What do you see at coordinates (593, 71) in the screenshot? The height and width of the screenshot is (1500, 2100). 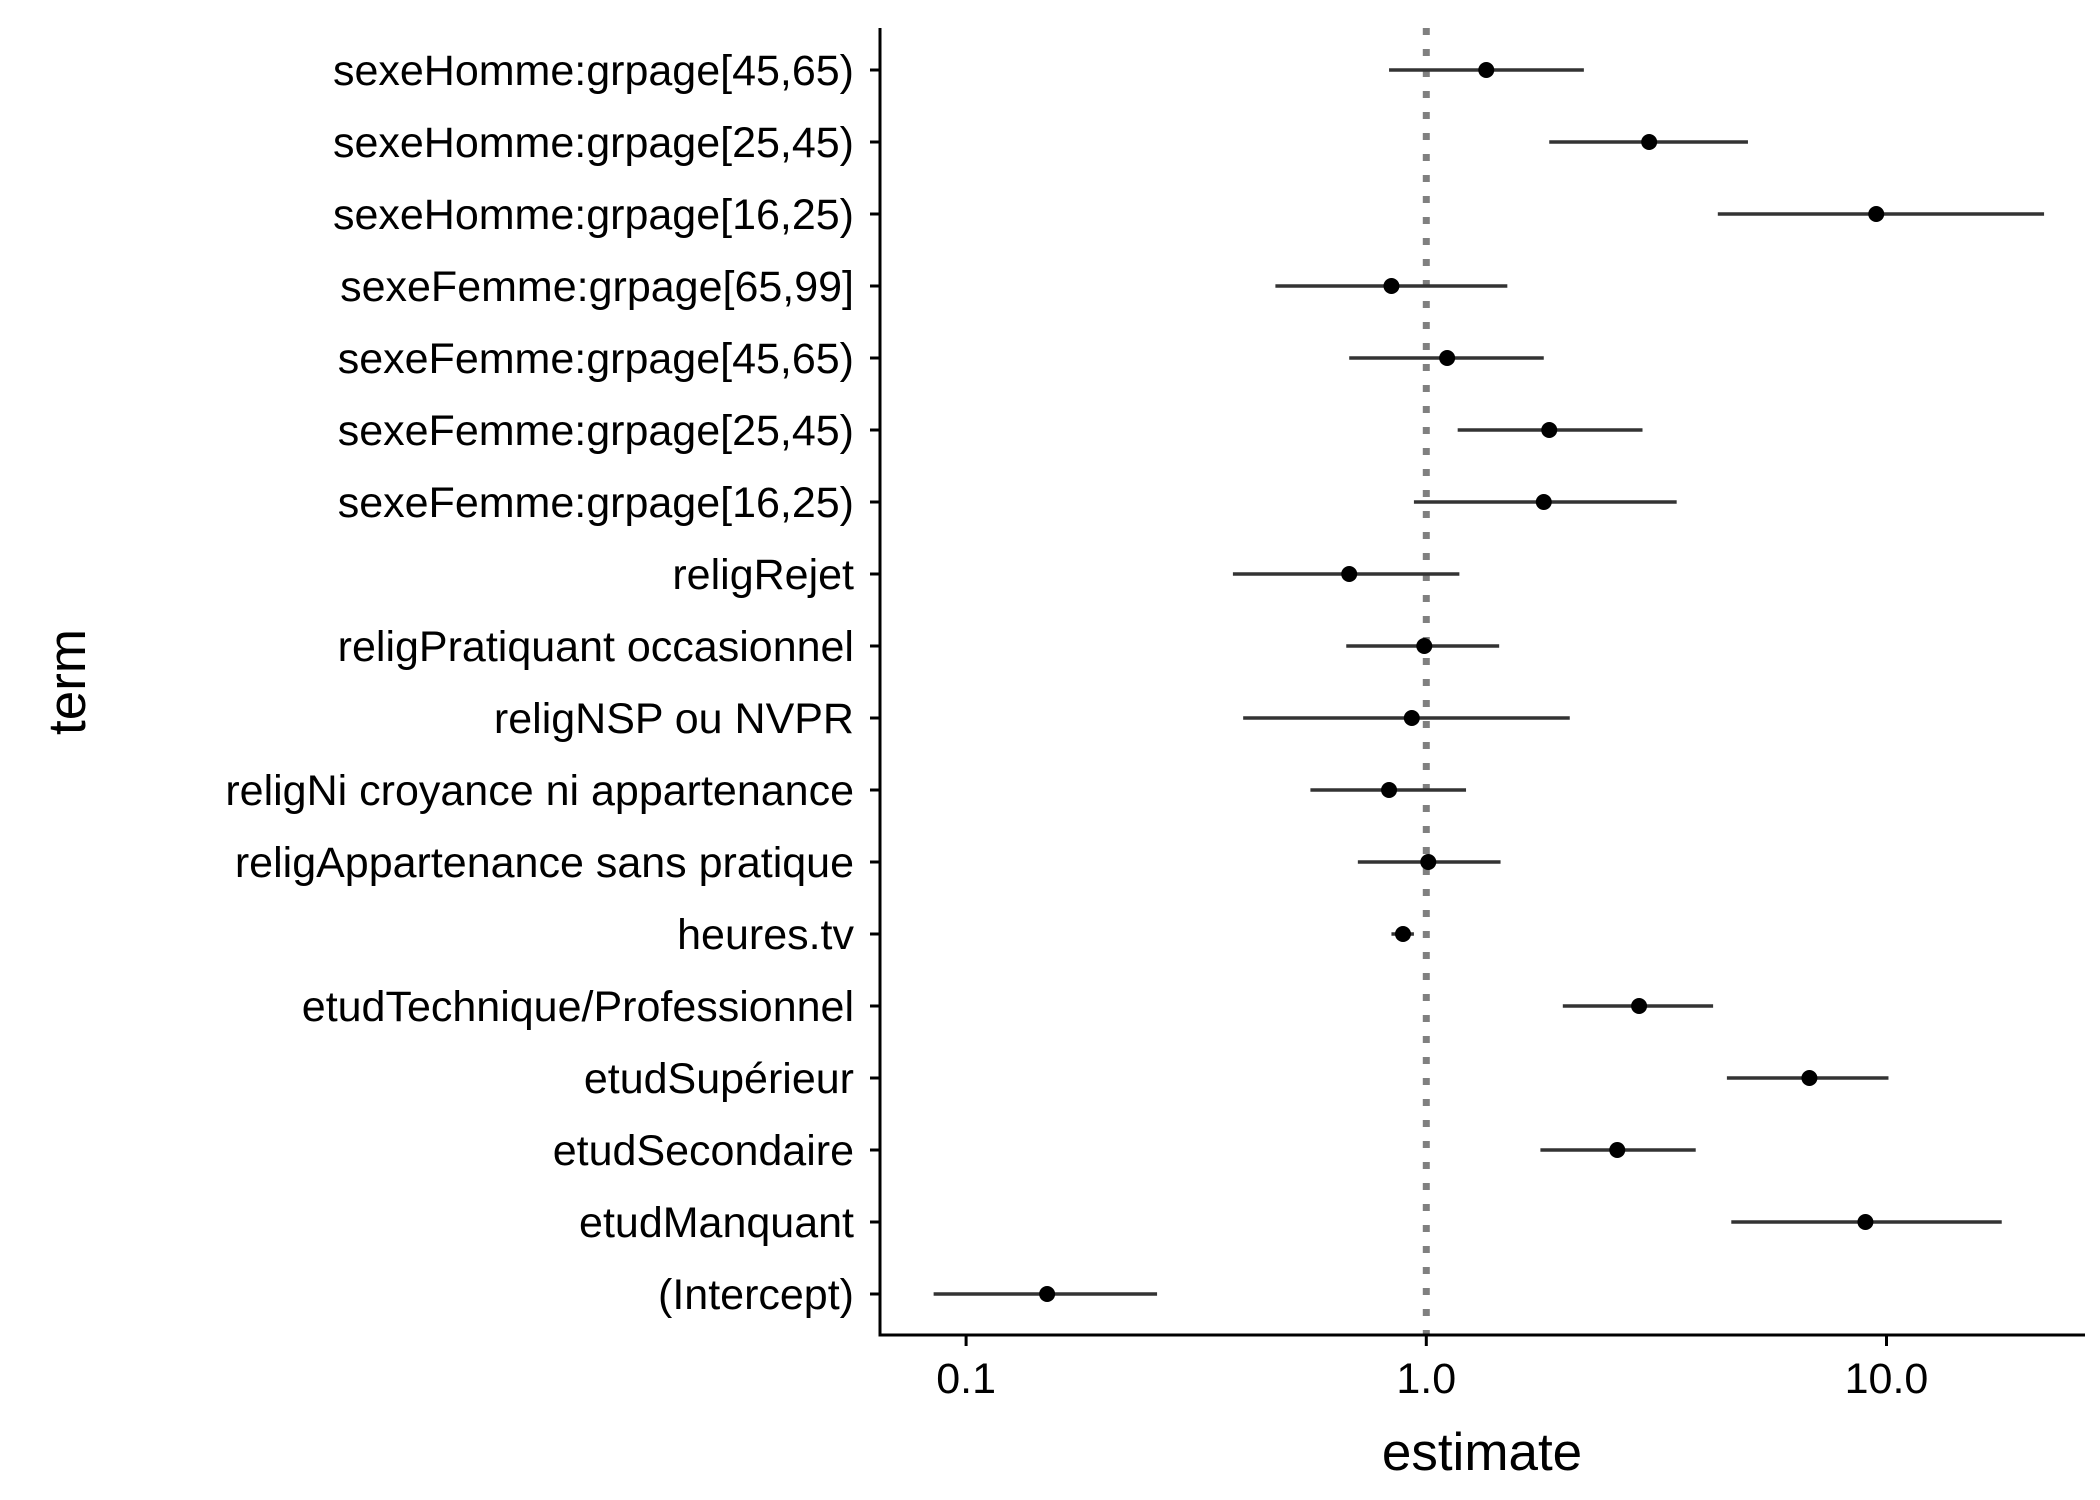 I see `y-tick-label: sexeHomme:grpage[45,65)` at bounding box center [593, 71].